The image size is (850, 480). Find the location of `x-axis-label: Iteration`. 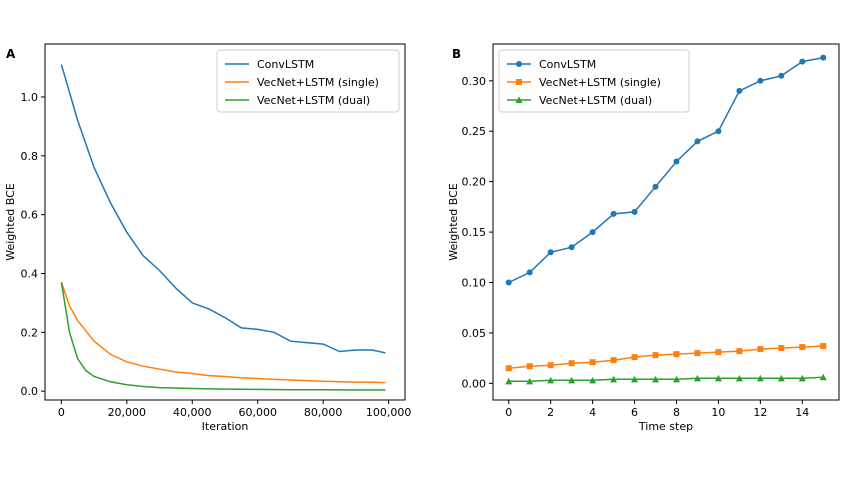

x-axis-label: Iteration is located at coordinates (225, 426).